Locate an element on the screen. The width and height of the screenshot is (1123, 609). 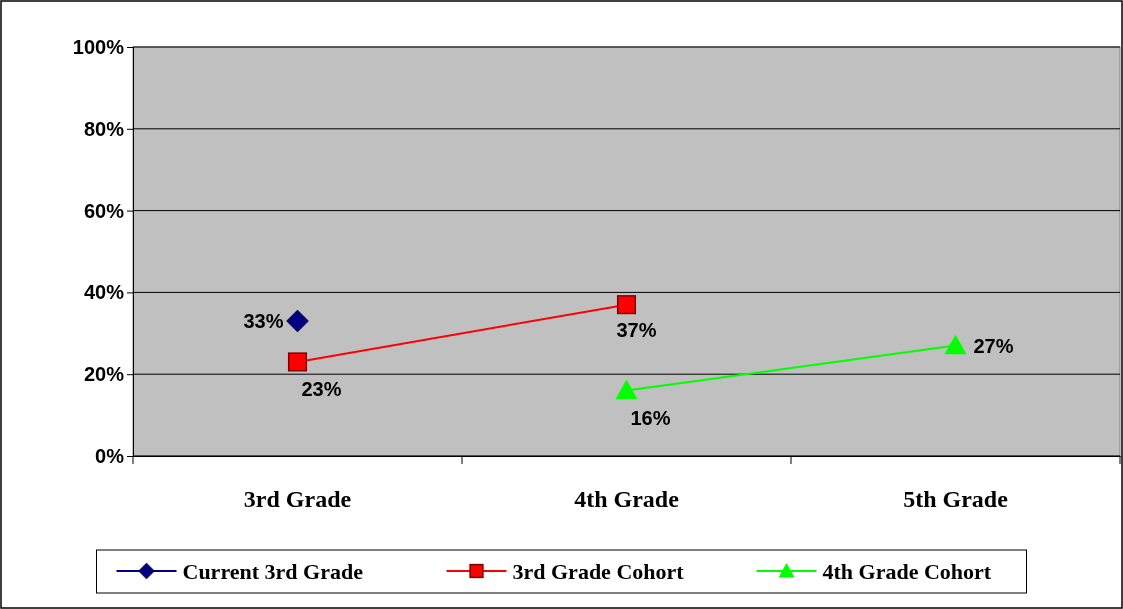
legend-label: Current 3rd Grade is located at coordinates (273, 571).